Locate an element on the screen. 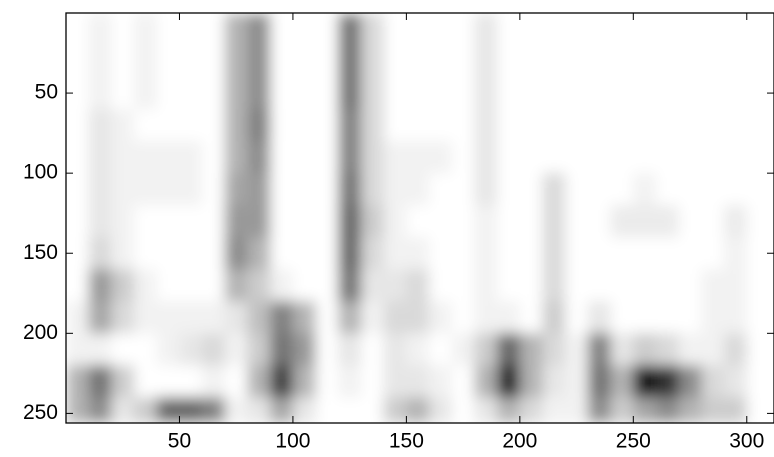 The width and height of the screenshot is (774, 457). x-tick-label: 300 is located at coordinates (746, 441).